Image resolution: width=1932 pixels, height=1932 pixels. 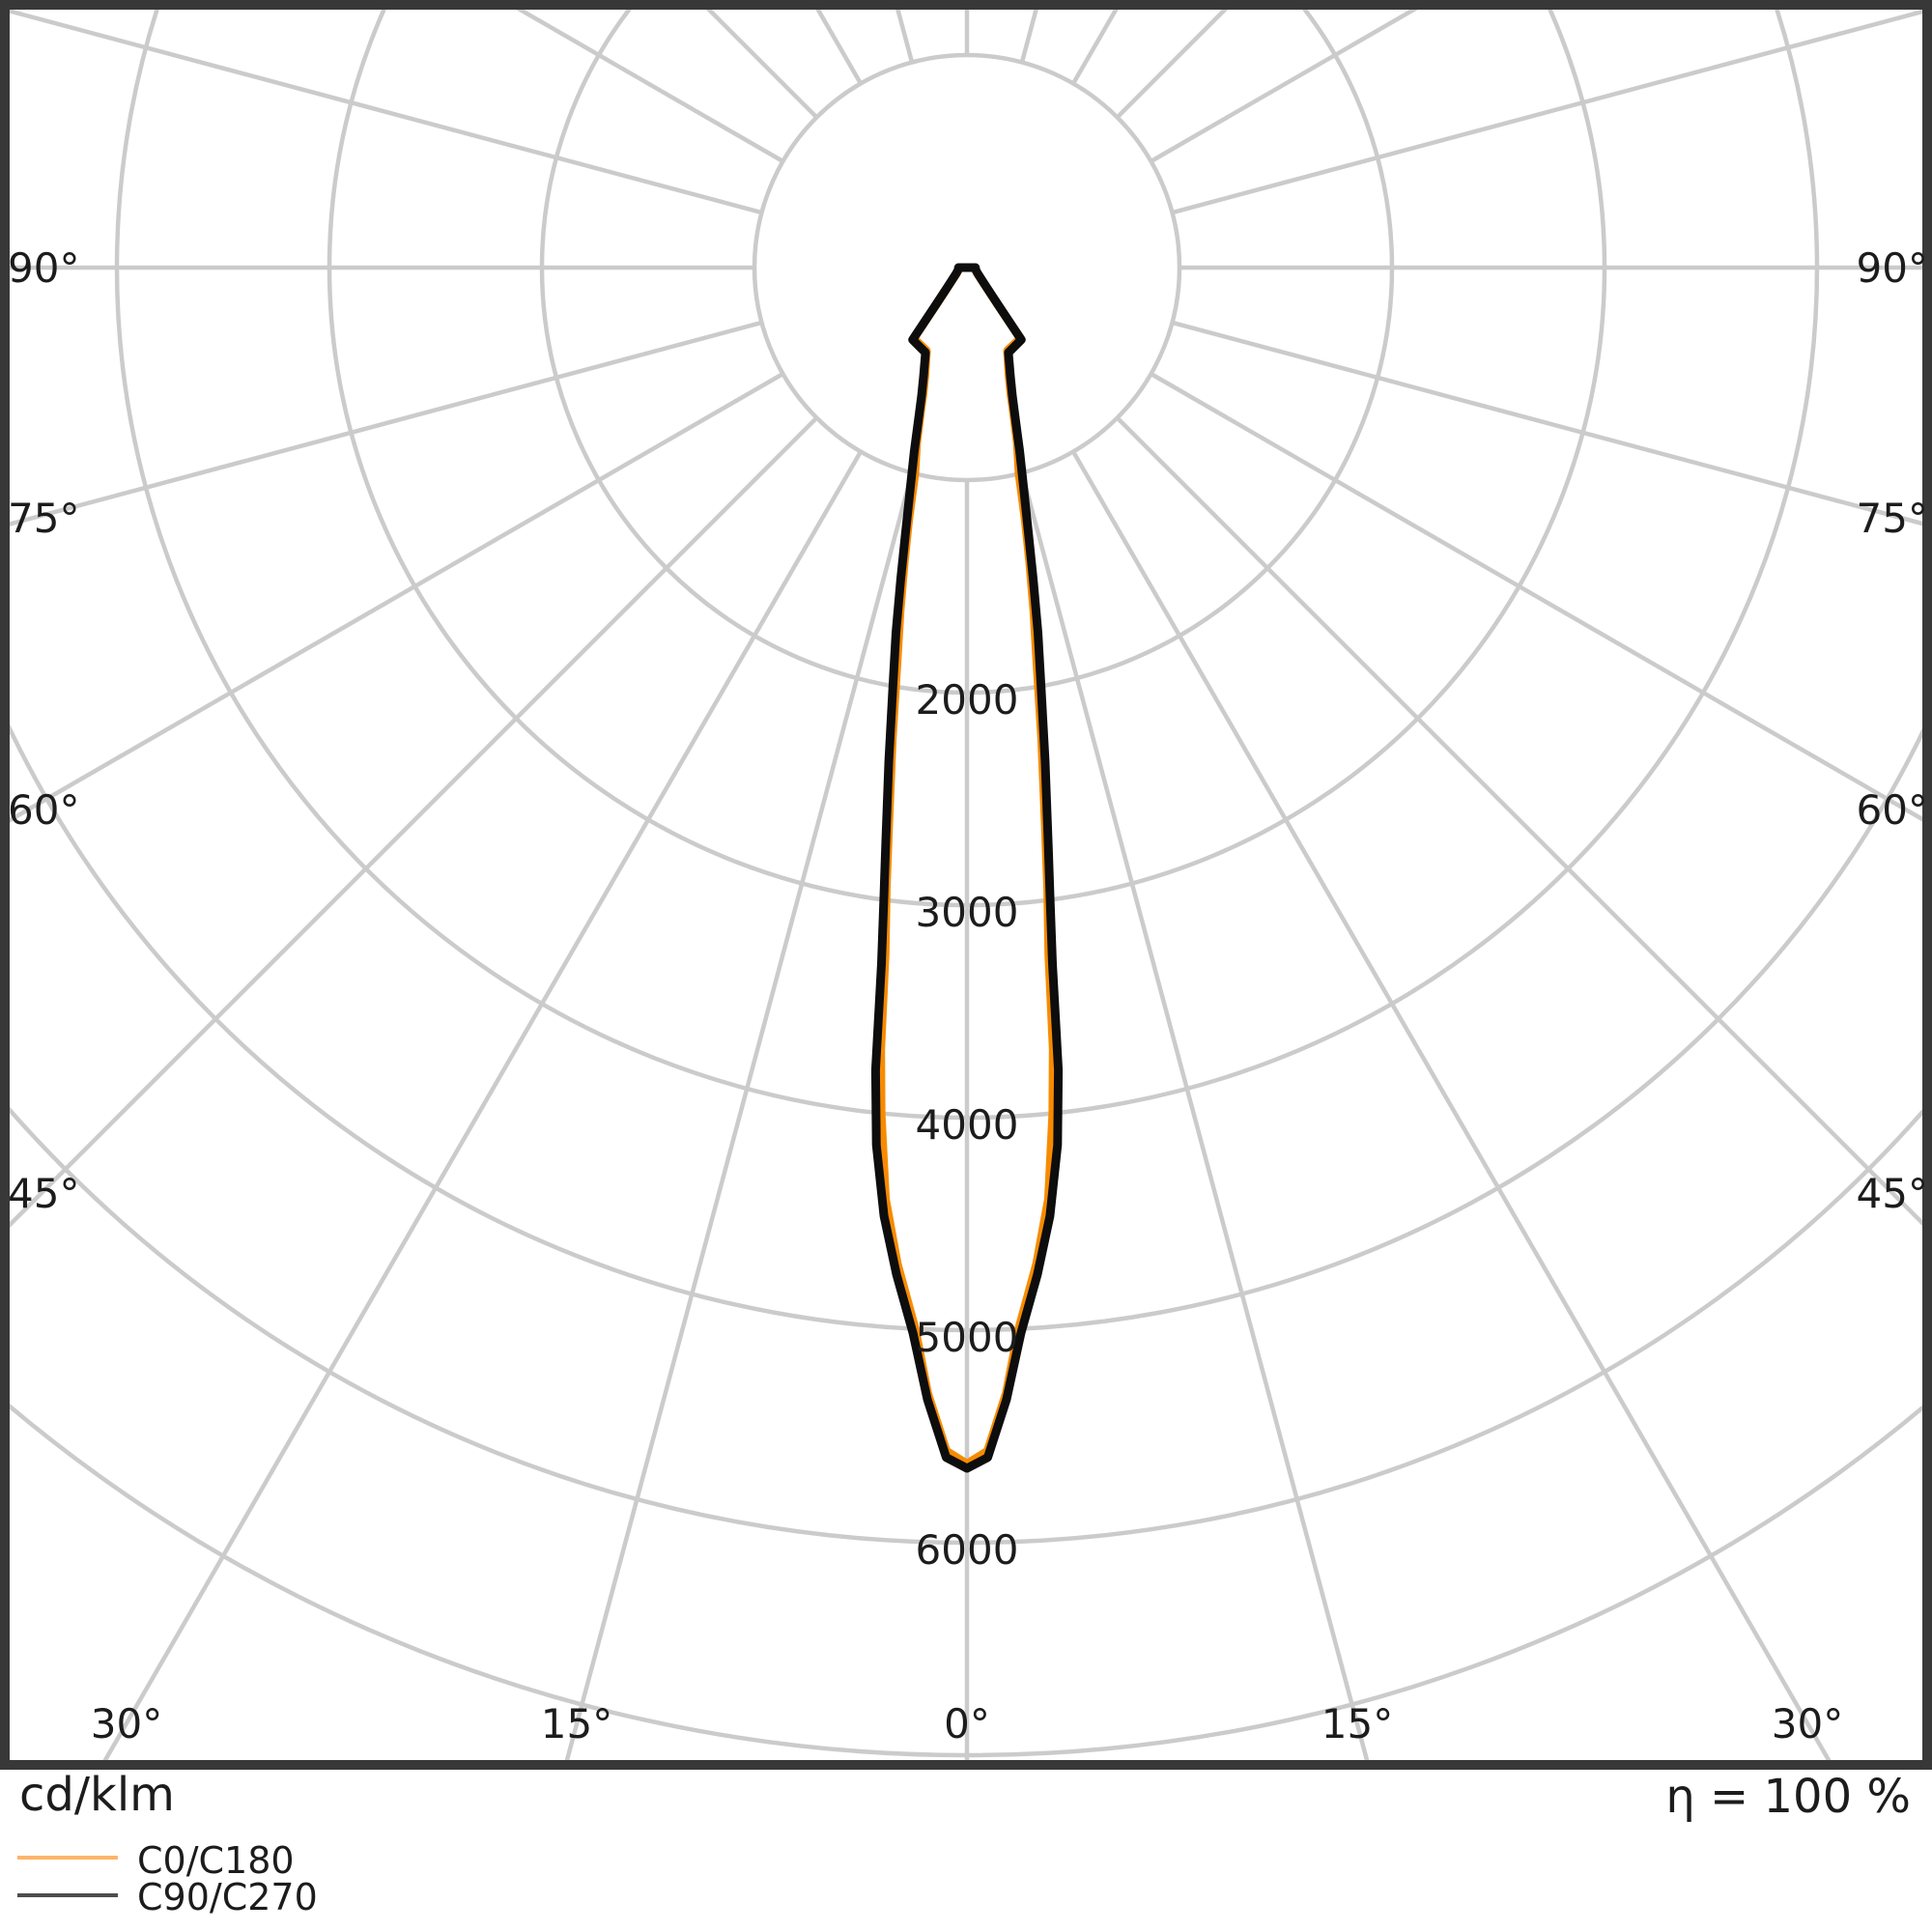 What do you see at coordinates (227, 1897) in the screenshot?
I see `legend-label-c90-c270: C90/C270` at bounding box center [227, 1897].